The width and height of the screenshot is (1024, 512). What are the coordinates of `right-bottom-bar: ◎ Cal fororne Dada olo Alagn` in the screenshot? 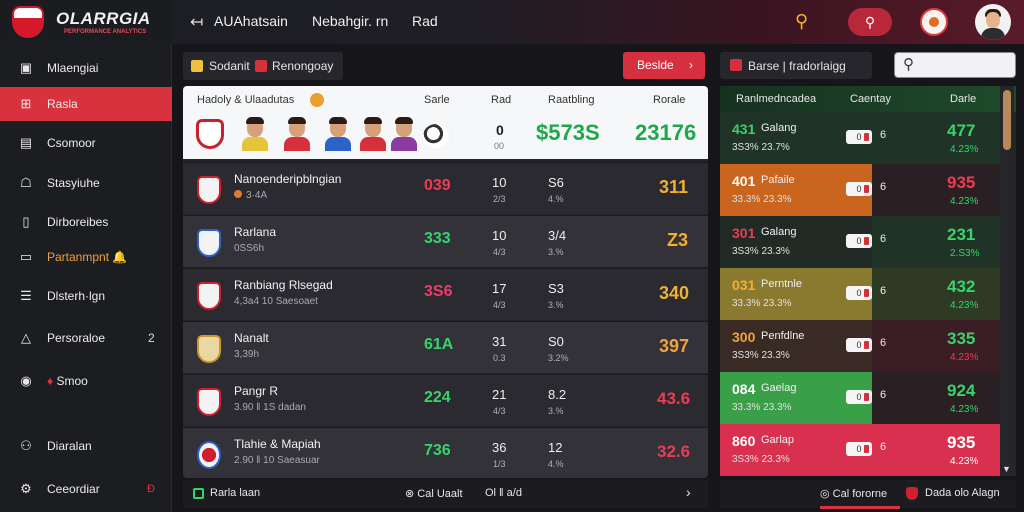 It's located at (868, 494).